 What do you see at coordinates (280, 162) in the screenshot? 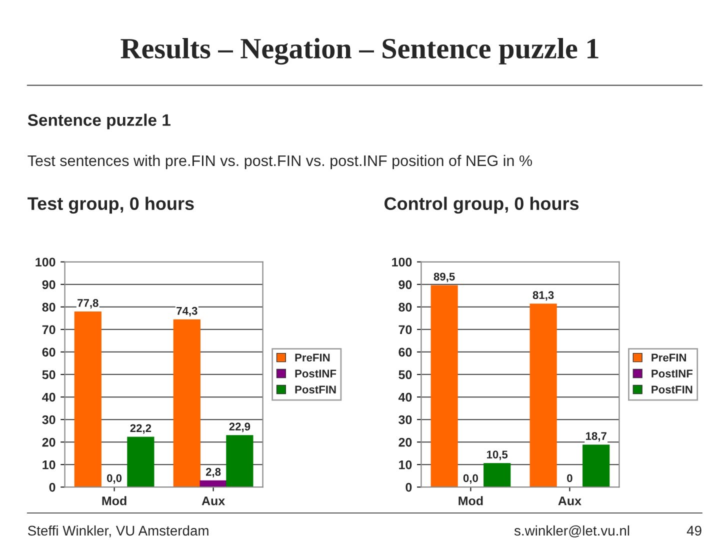
I see `text: Test sentences with pre.FIN vs. post.FIN vs. post.INF position of NEG in %` at bounding box center [280, 162].